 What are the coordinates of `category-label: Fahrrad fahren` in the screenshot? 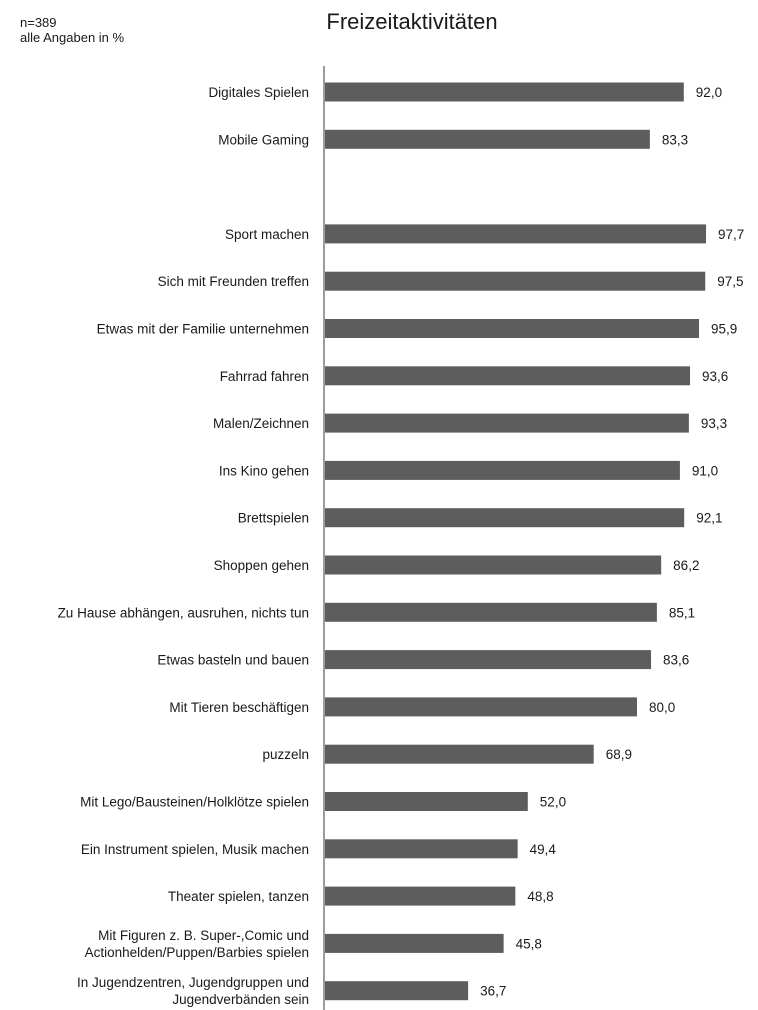 It's located at (264, 376).